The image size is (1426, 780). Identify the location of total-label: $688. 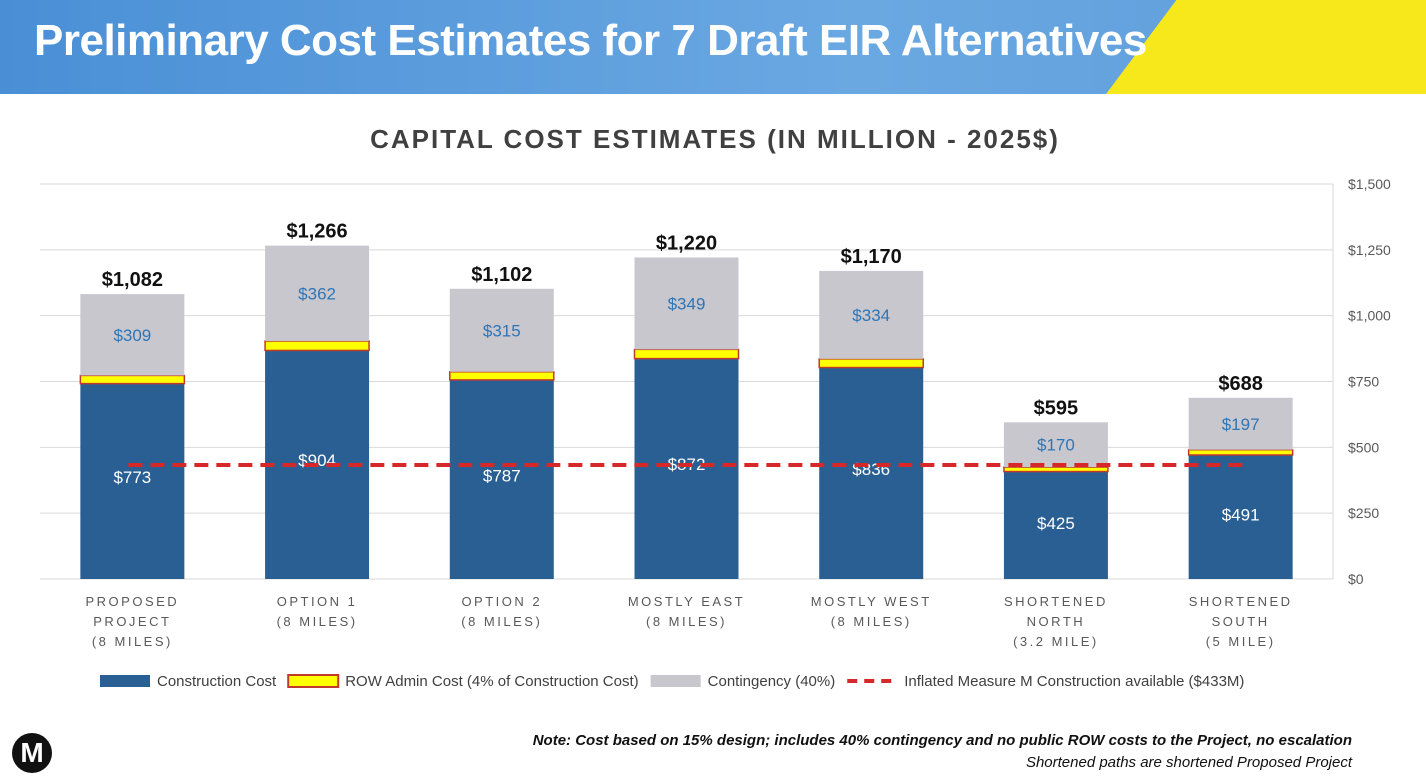
(1240, 384).